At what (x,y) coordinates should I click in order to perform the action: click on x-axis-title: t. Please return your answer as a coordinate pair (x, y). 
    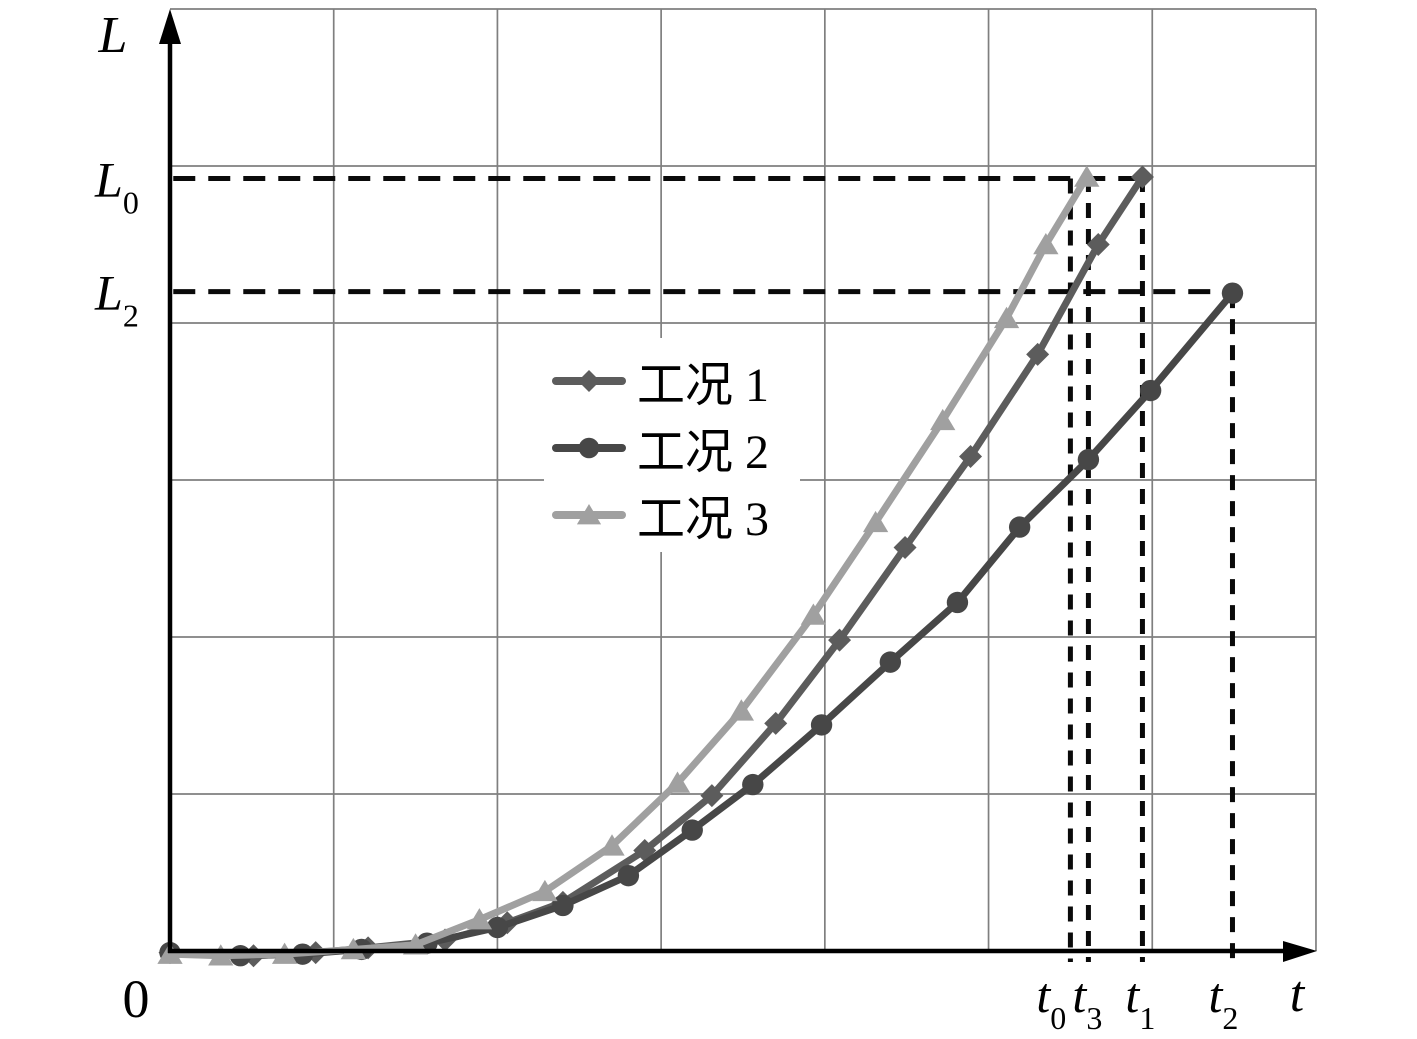
    Looking at the image, I should click on (1298, 994).